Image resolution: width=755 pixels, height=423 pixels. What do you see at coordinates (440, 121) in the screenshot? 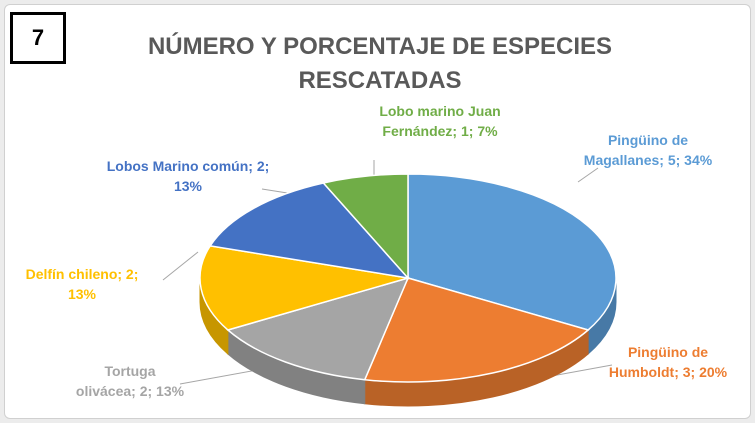
I see `data-label: Lobo marino Juan Fernández; 1; 7%` at bounding box center [440, 121].